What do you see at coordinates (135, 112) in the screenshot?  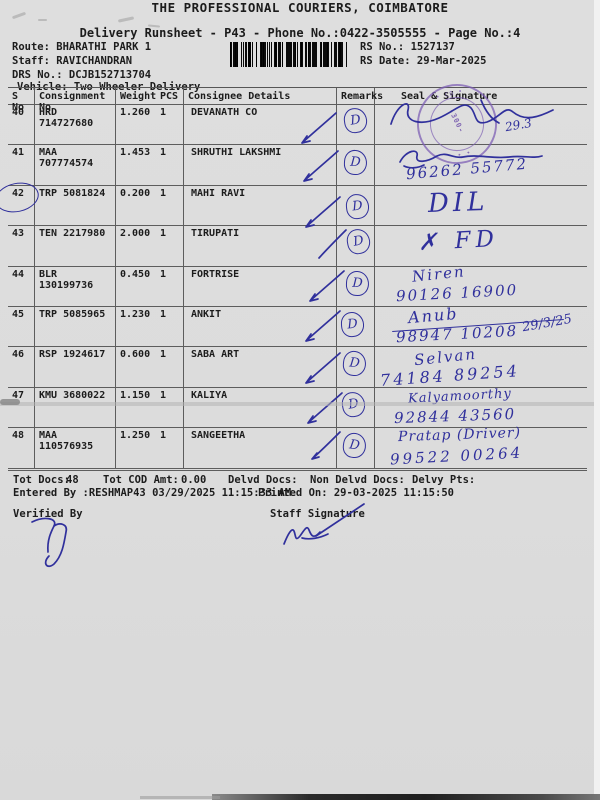 I see `cell-weight: 1.260` at bounding box center [135, 112].